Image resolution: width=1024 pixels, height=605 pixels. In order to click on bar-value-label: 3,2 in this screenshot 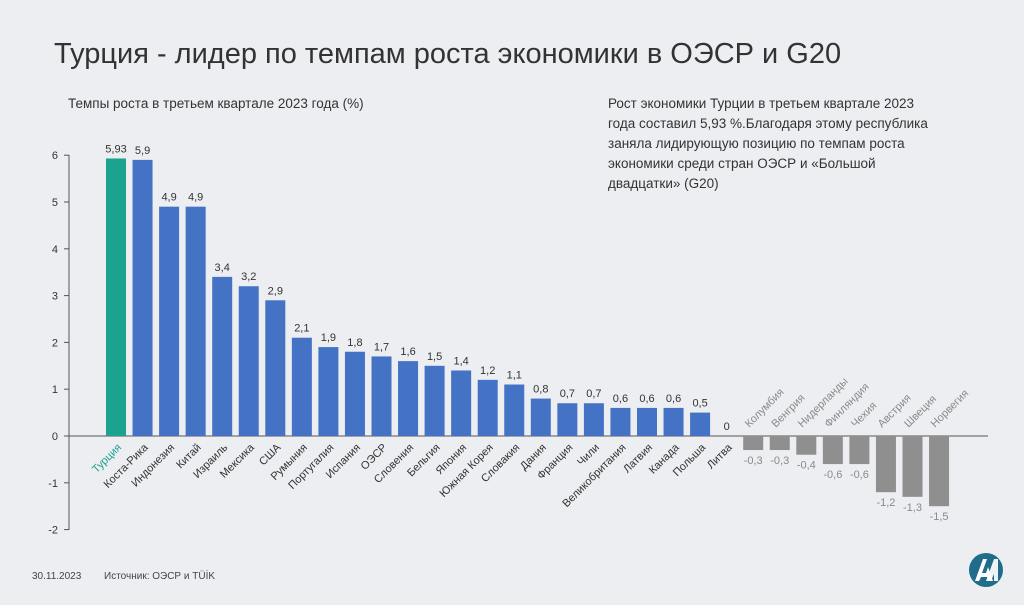, I will do `click(248, 277)`.